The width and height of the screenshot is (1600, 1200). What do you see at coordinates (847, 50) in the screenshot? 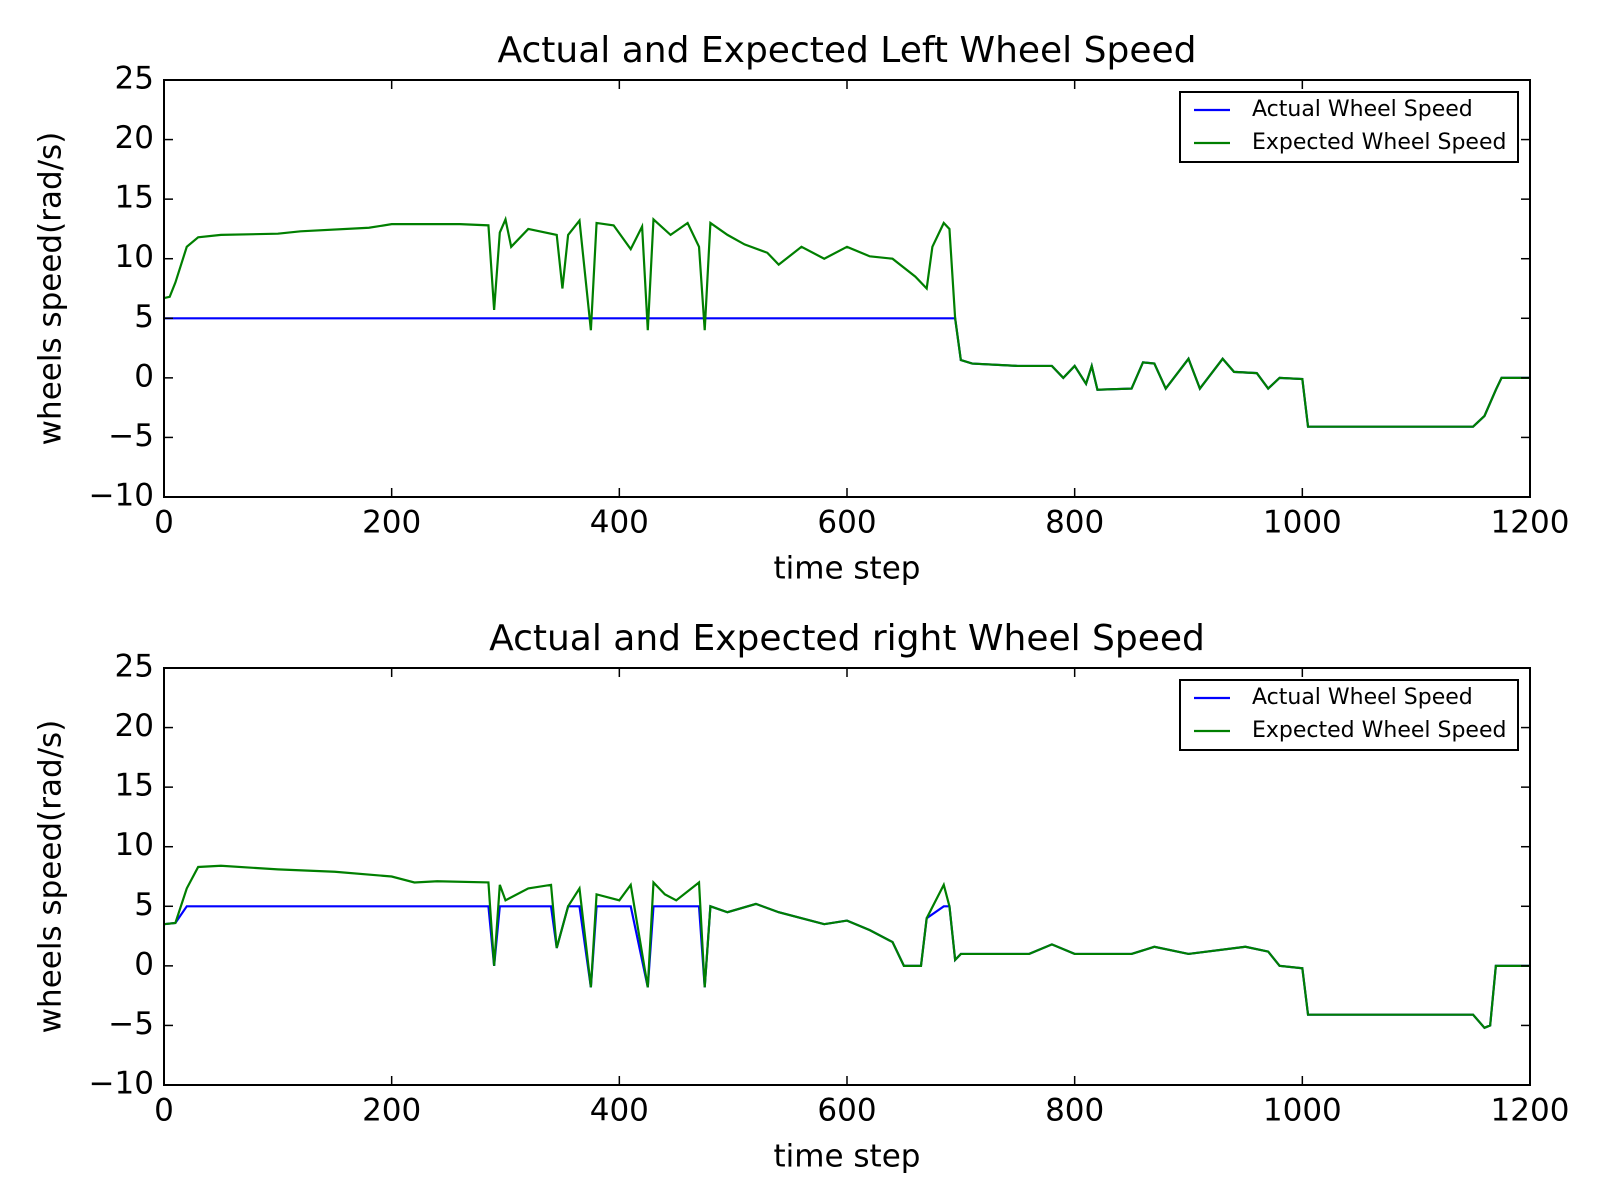
I see `chart-title: Actual and Expected Left Wheel Speed` at bounding box center [847, 50].